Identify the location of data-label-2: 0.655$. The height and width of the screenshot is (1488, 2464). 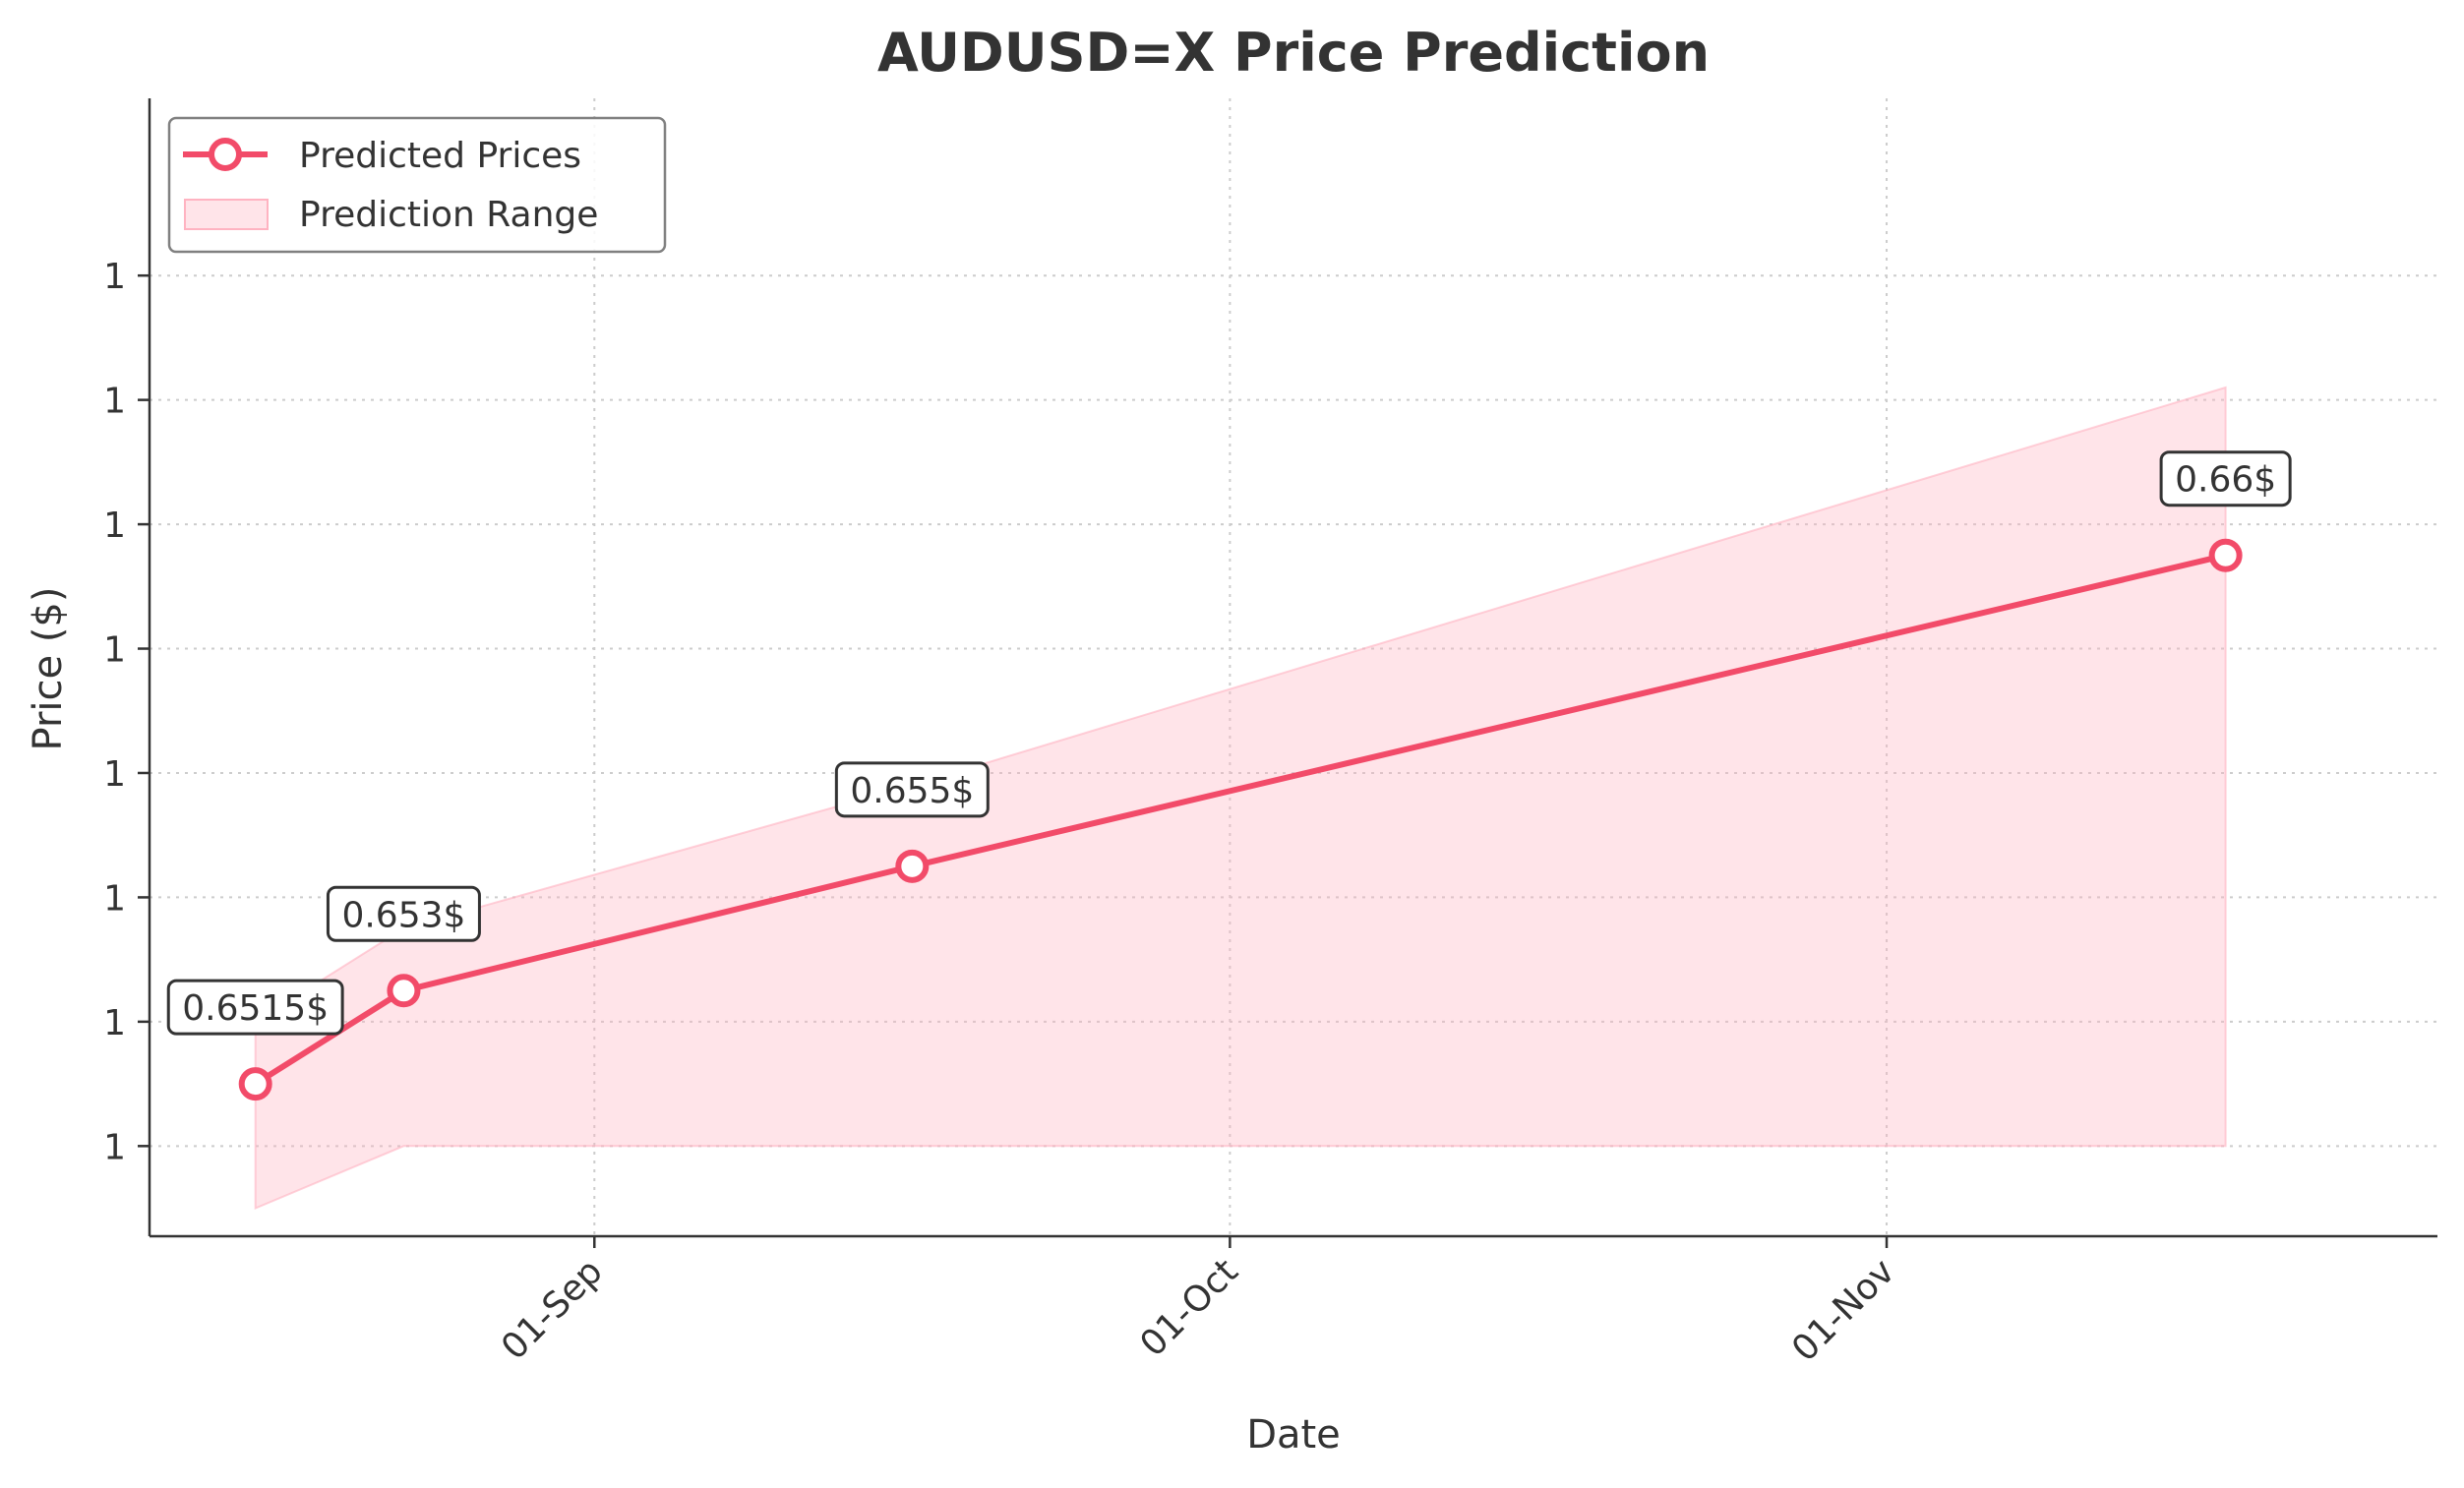
(912, 790).